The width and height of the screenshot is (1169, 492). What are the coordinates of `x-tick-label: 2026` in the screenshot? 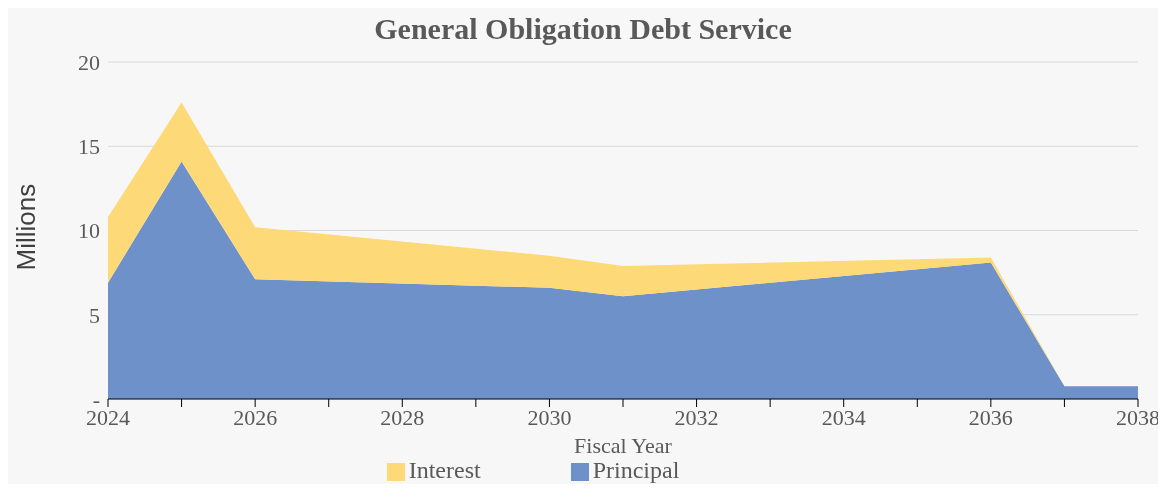 It's located at (255, 417).